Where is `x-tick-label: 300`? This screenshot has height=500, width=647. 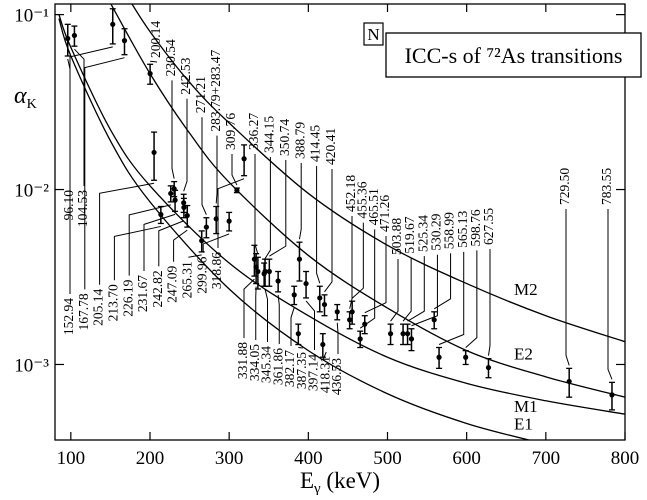
x-tick-label: 300 is located at coordinates (229, 458).